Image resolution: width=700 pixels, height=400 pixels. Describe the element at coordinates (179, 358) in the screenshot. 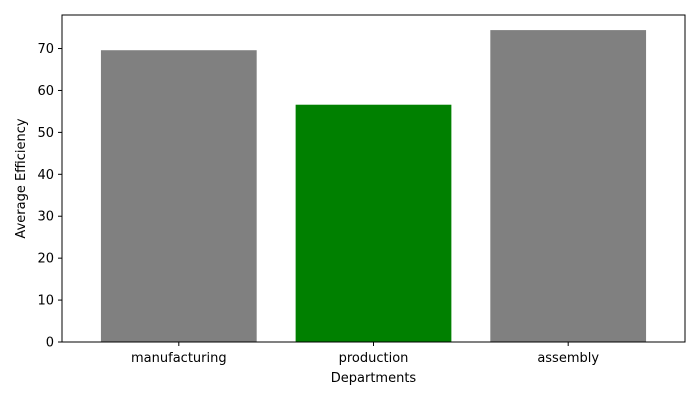

I see `x-tick-label: manufacturing` at that location.